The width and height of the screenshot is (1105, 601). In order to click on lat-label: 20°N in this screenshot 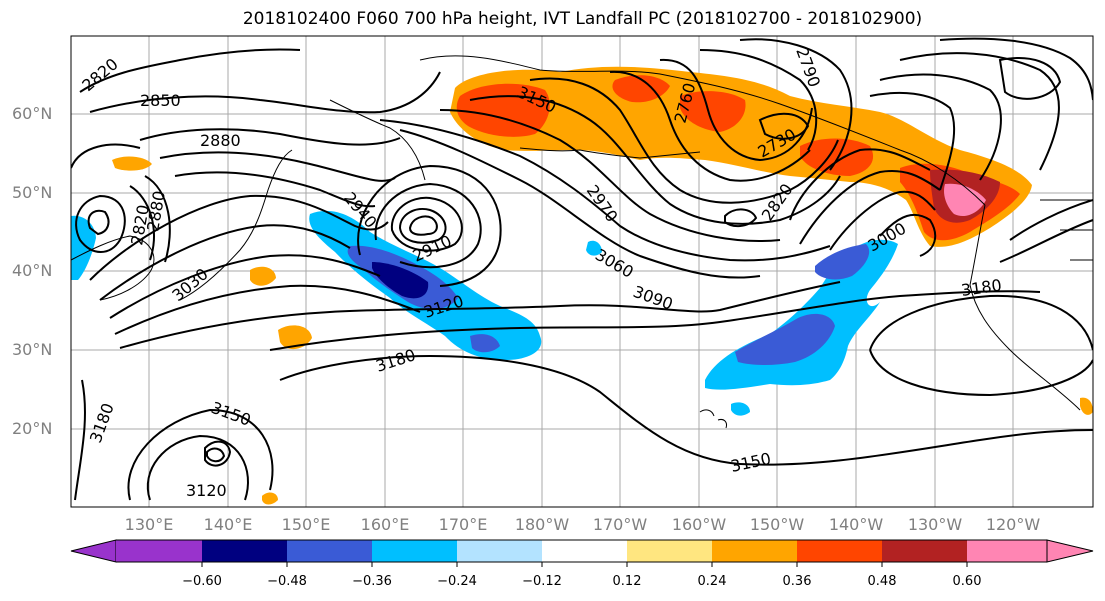, I will do `click(32, 428)`.